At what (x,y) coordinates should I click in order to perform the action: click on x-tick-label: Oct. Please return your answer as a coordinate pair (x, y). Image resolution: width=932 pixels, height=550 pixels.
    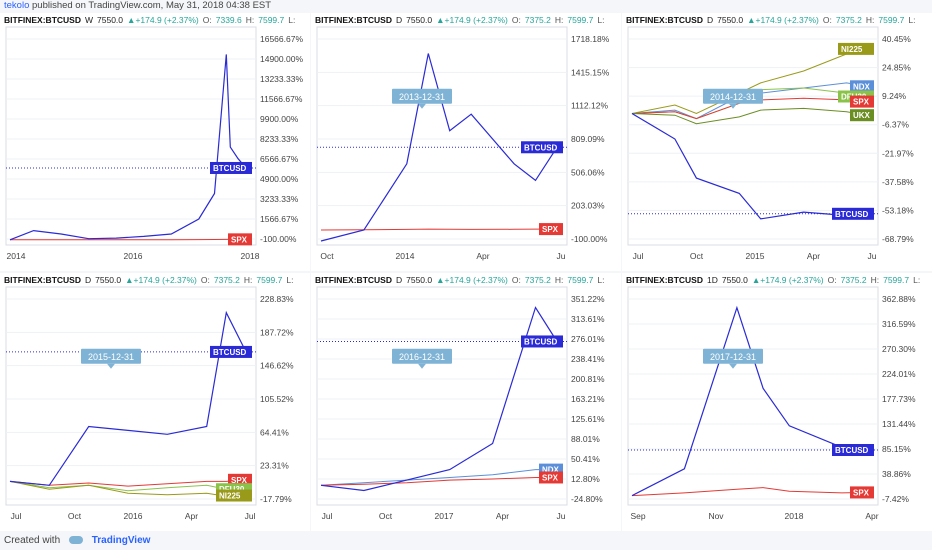
    Looking at the image, I should click on (386, 516).